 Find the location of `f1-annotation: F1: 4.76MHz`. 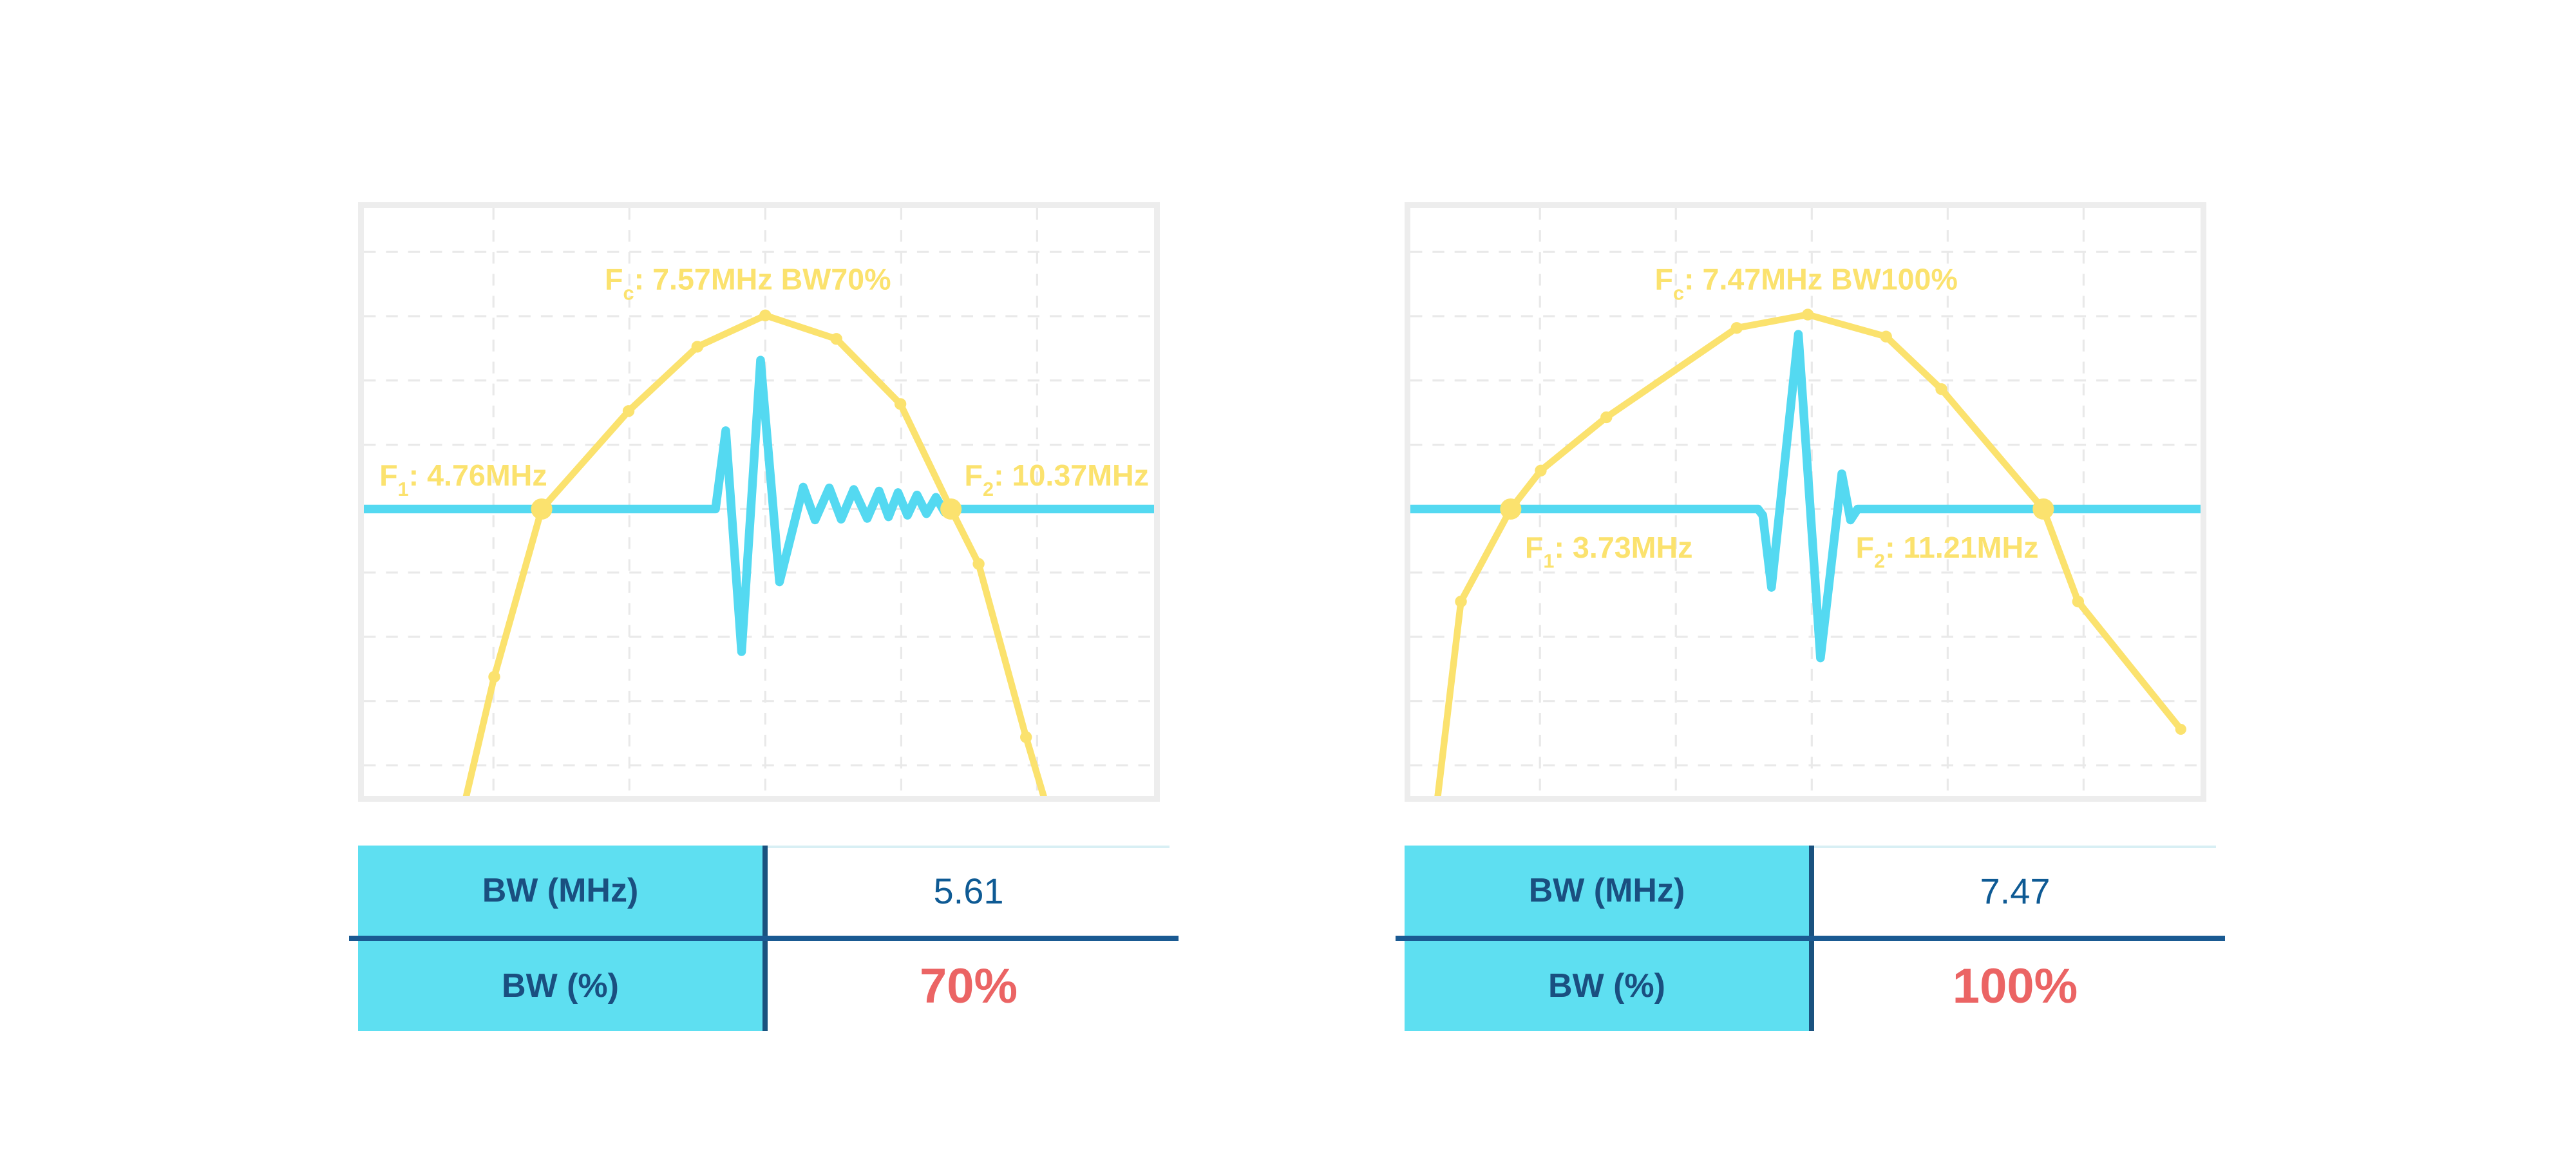

f1-annotation: F1: 4.76MHz is located at coordinates (463, 480).